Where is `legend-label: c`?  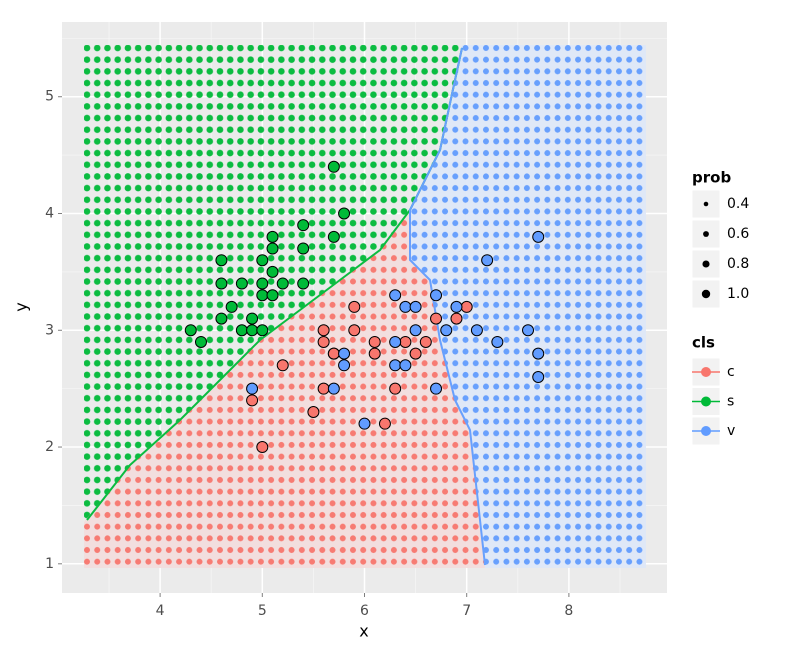 legend-label: c is located at coordinates (731, 372).